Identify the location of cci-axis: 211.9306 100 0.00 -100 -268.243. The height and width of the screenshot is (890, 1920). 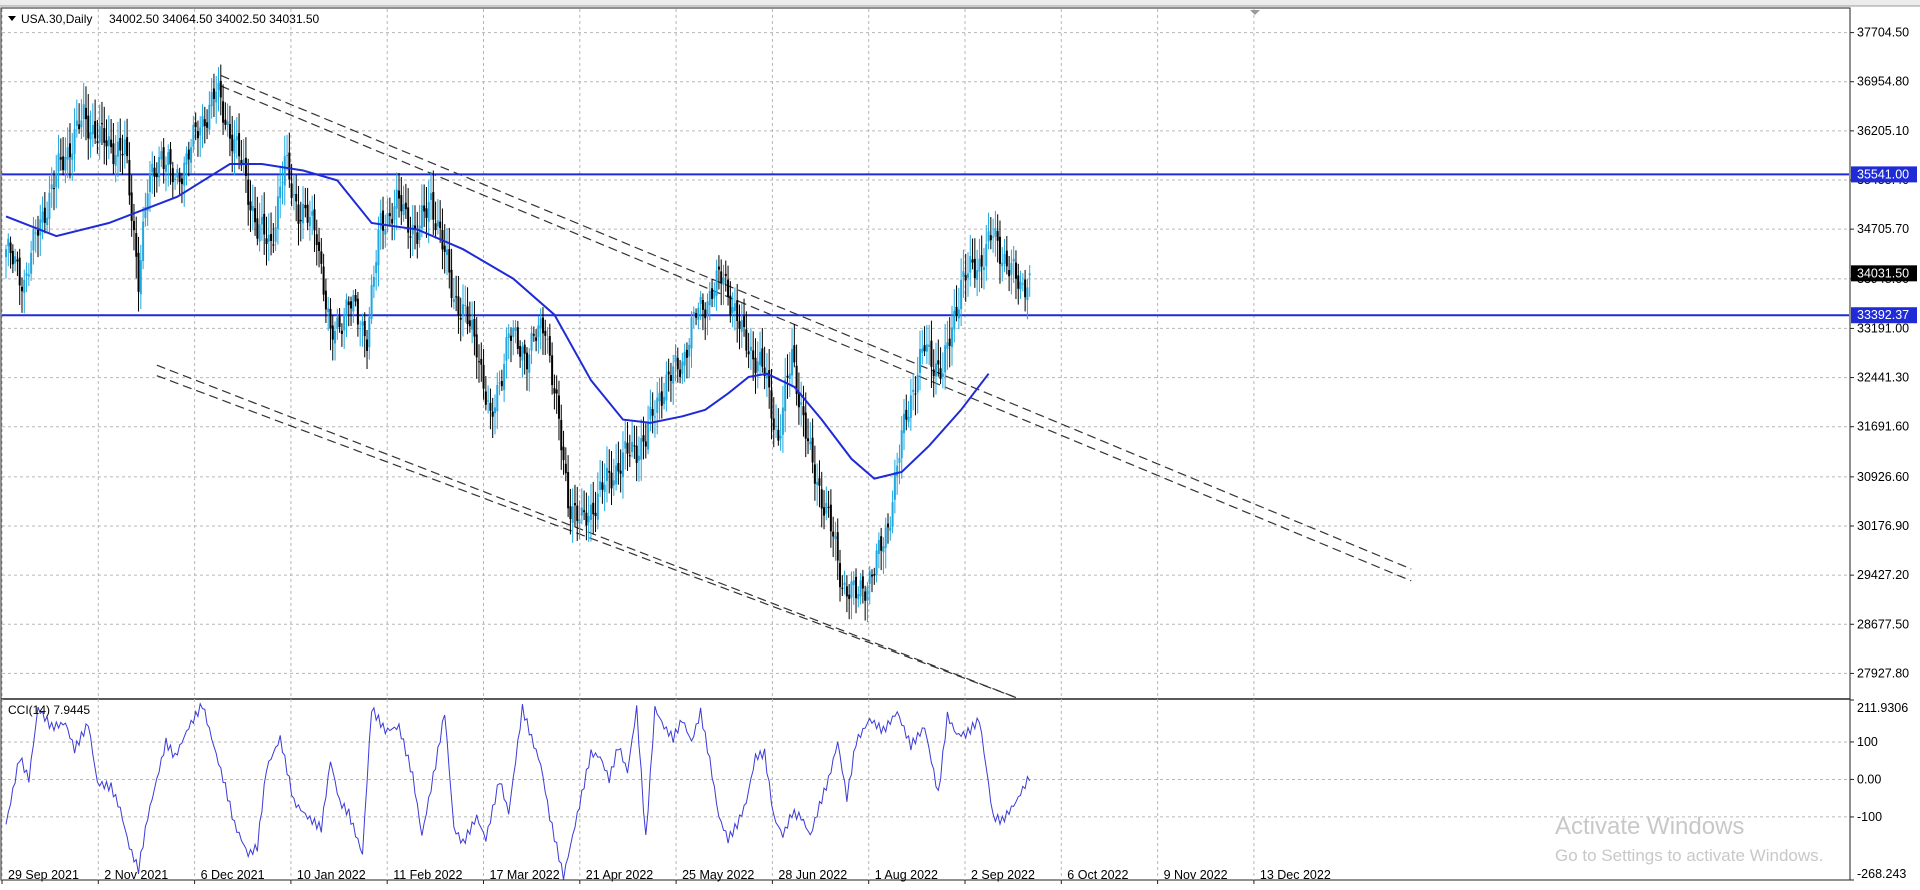
(1879, 790).